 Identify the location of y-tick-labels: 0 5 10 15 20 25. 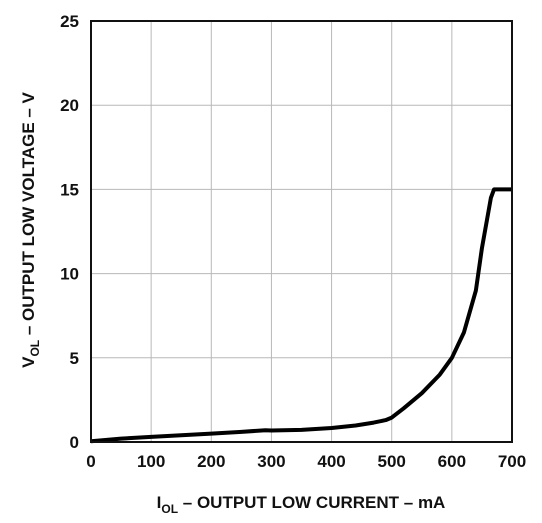
(69, 232).